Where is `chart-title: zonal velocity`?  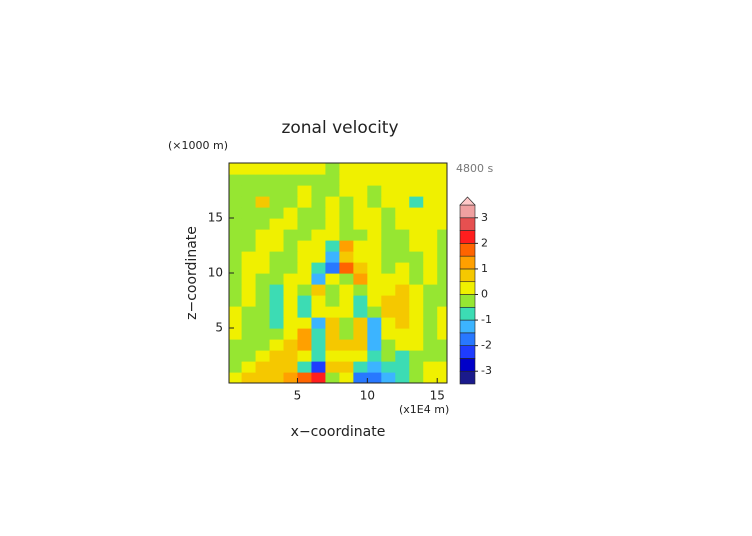 chart-title: zonal velocity is located at coordinates (339, 128).